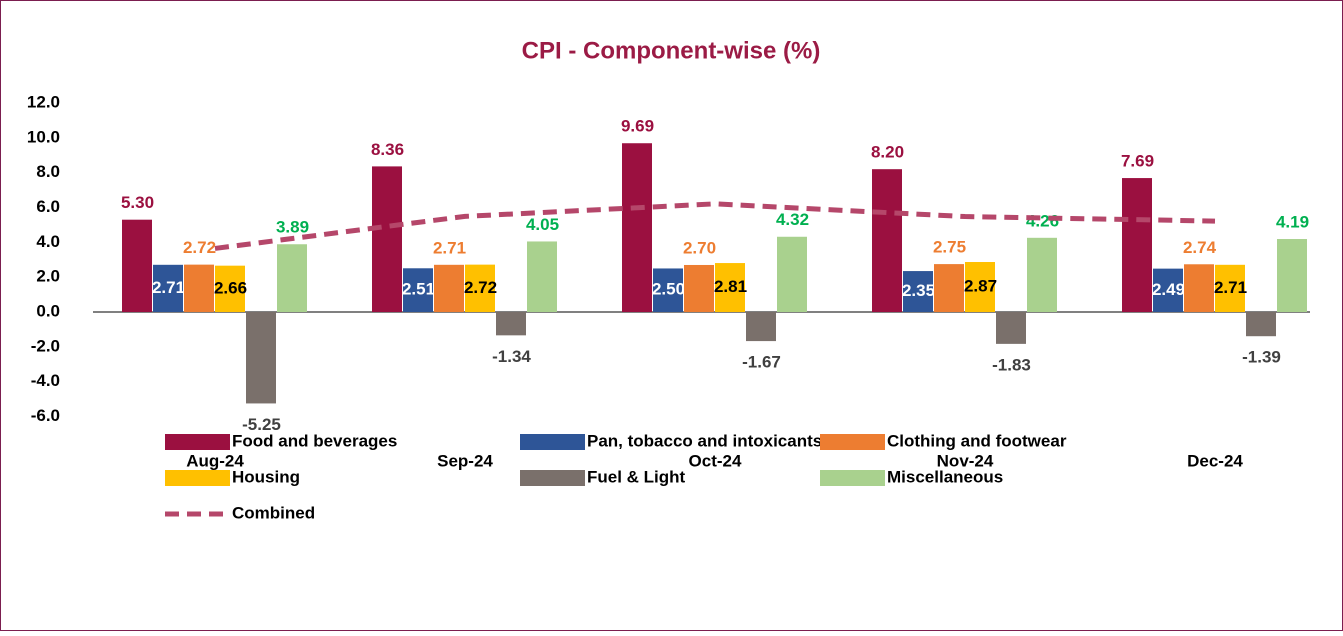  I want to click on legend-label: Food and beverages, so click(314, 440).